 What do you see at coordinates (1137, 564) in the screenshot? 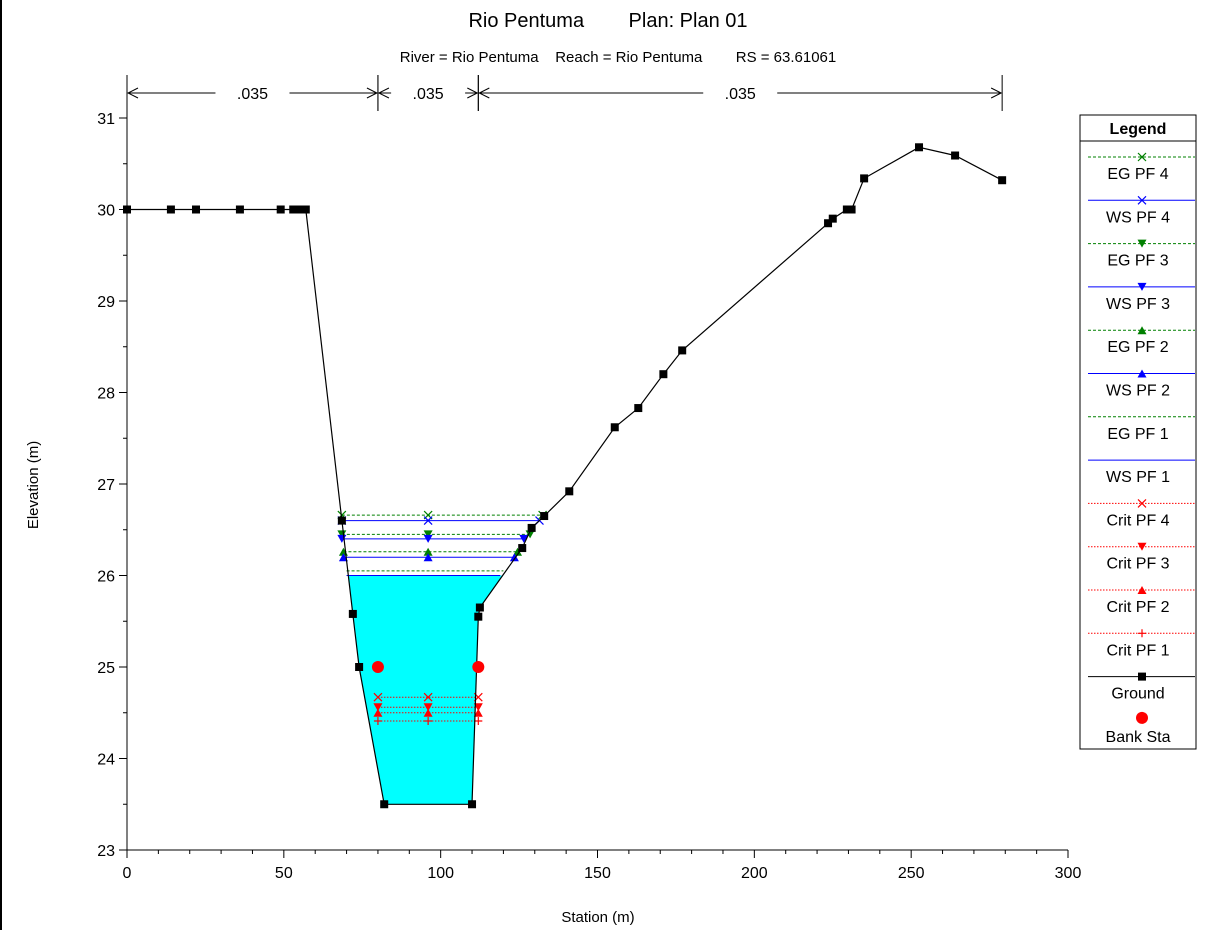
I see `legend-label: Crit PF 3` at bounding box center [1137, 564].